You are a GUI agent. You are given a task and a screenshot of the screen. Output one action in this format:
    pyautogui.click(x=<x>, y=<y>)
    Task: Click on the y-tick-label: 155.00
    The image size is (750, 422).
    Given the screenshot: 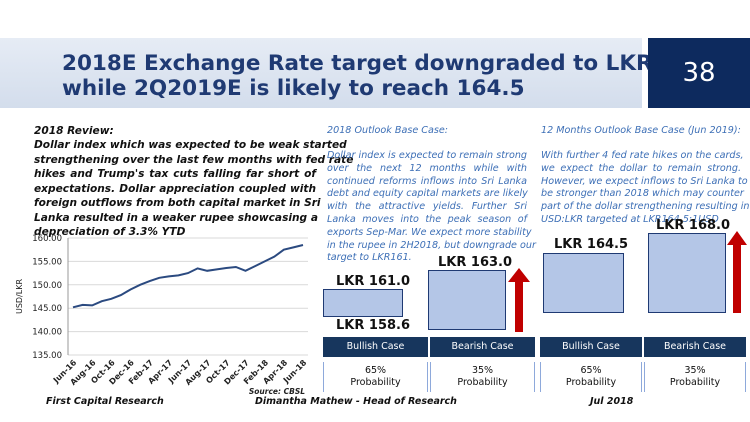 What is the action you would take?
    pyautogui.click(x=47, y=262)
    